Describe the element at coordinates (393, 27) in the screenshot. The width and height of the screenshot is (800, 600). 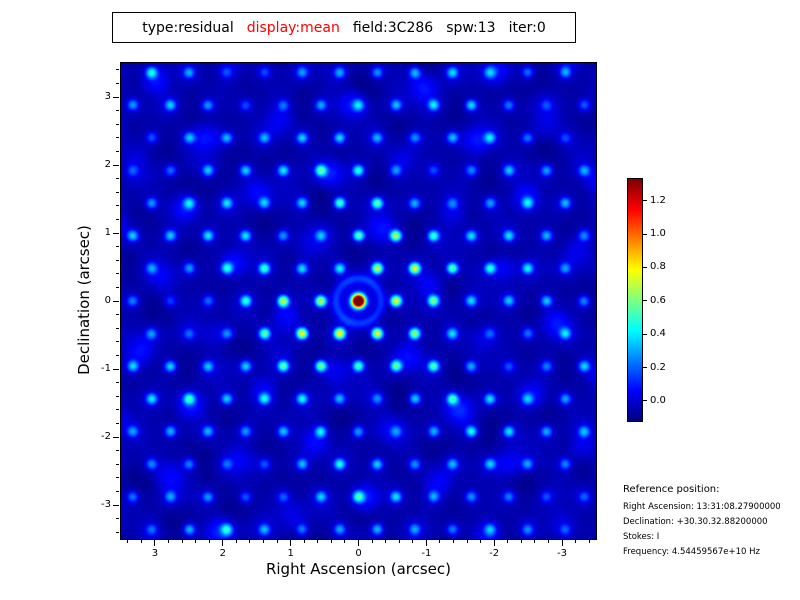
I see `title-segment: field:3C286` at that location.